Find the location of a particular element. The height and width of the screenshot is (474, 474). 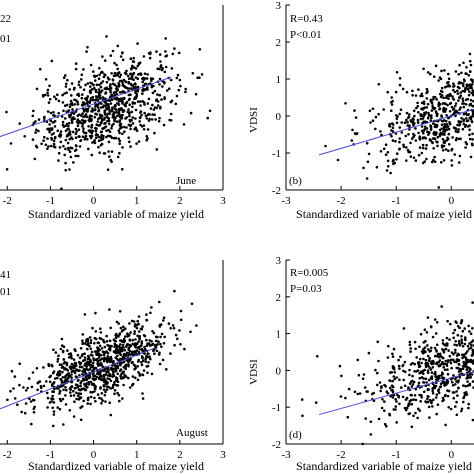

panel-d-x-ticks: -3 -2 -1 0 is located at coordinates (368, 450).